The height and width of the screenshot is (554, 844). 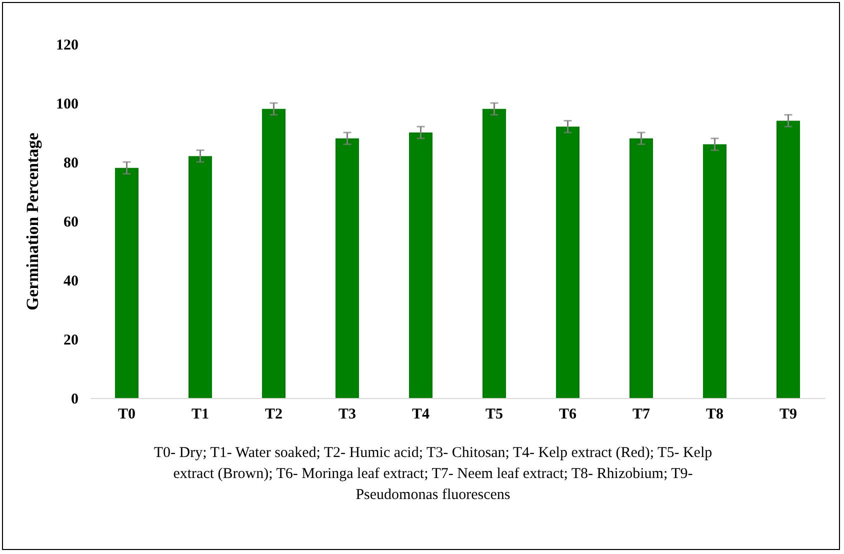 I want to click on y-tick-label: 100, so click(x=67, y=104).